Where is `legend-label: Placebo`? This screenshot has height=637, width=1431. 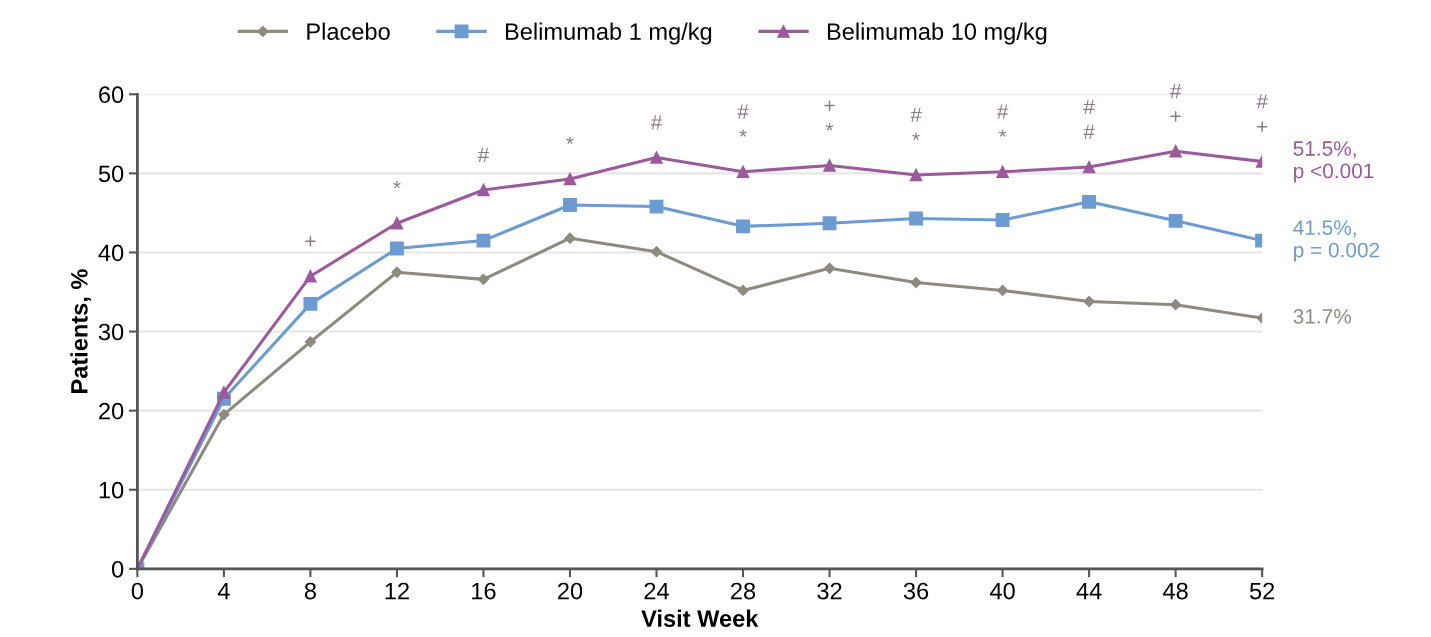 legend-label: Placebo is located at coordinates (348, 31).